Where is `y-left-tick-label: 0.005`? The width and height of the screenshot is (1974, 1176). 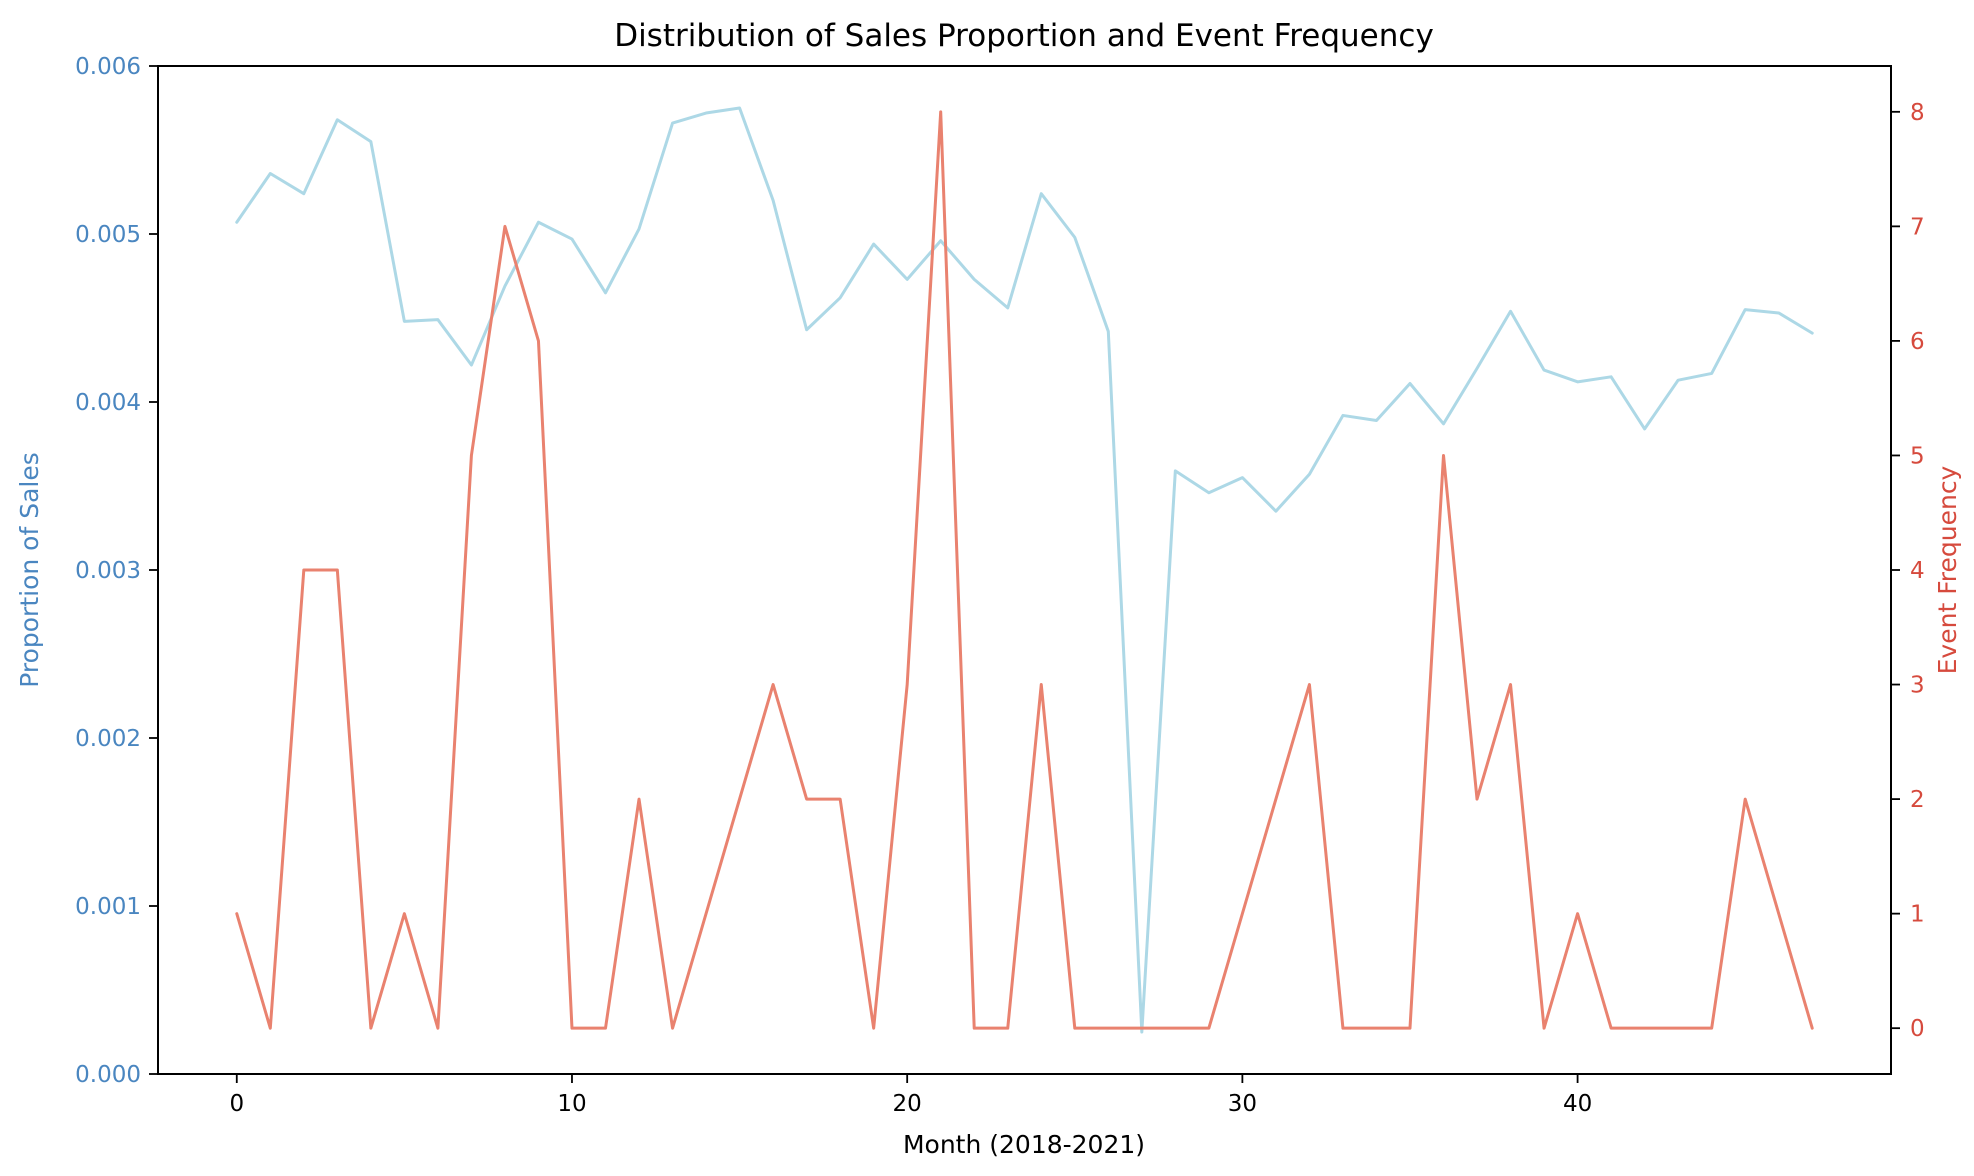
y-left-tick-label: 0.005 is located at coordinates (108, 235).